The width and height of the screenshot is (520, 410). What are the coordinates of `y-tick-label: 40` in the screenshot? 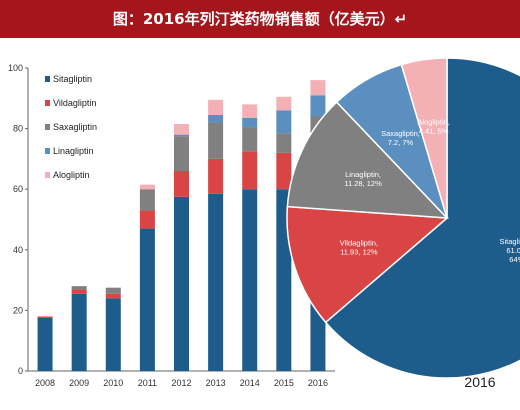 It's located at (18, 250).